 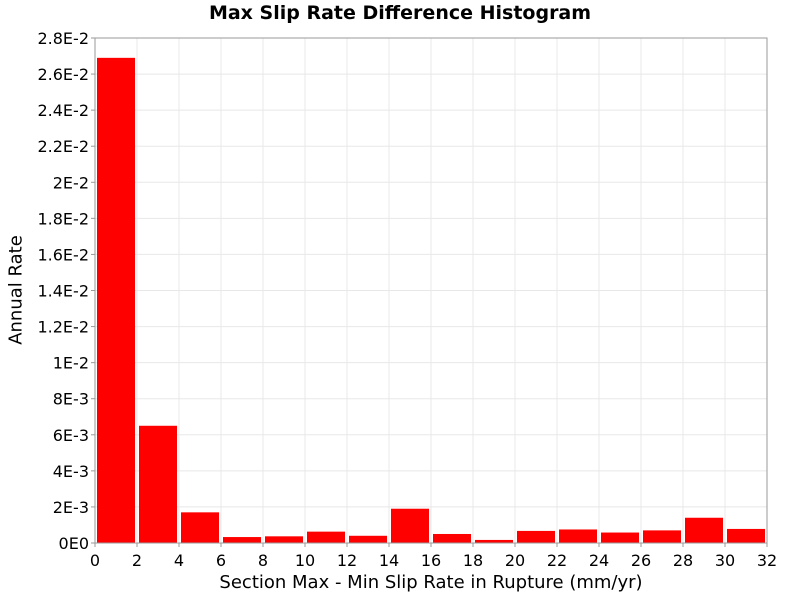 I want to click on x-tick-label: 16, so click(x=431, y=560).